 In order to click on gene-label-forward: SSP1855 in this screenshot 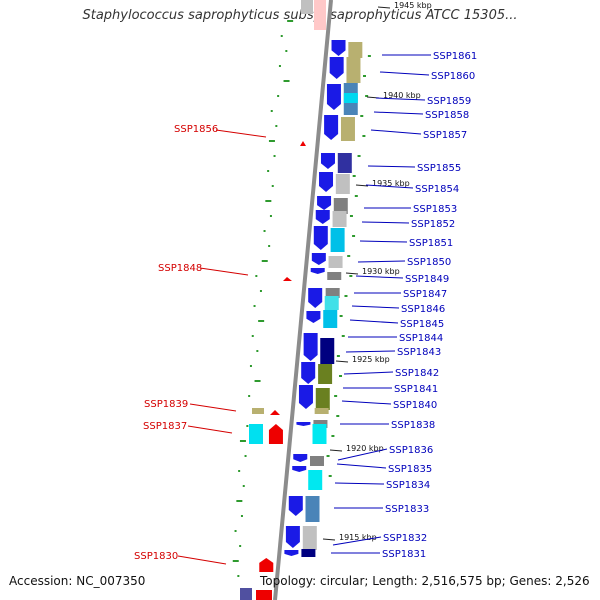, I will do `click(439, 168)`.